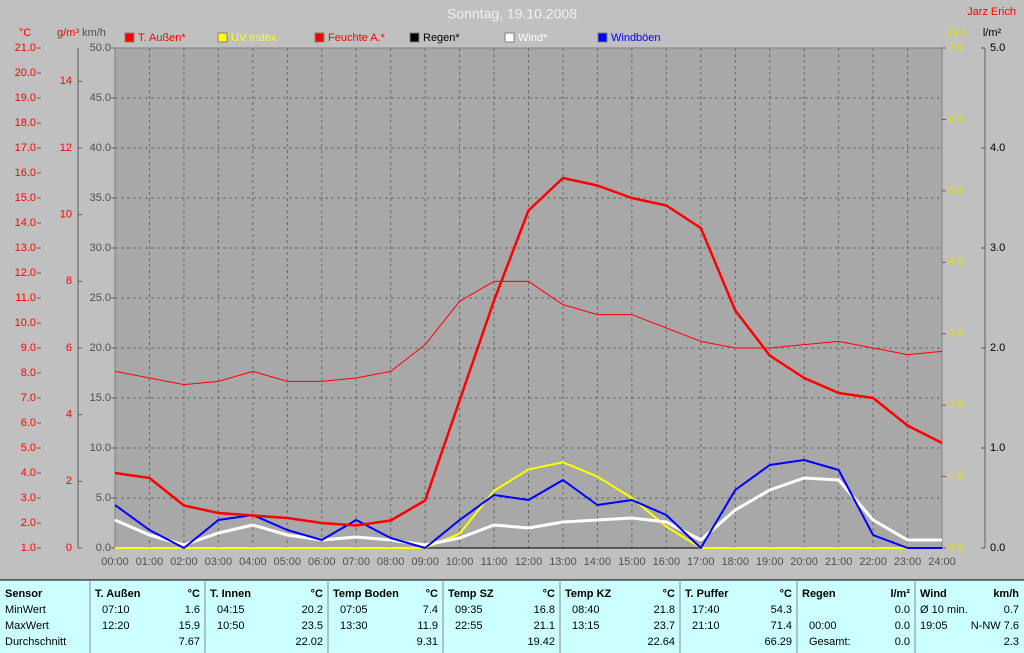  Describe the element at coordinates (460, 562) in the screenshot. I see `x-tick-label: 10:00` at that location.